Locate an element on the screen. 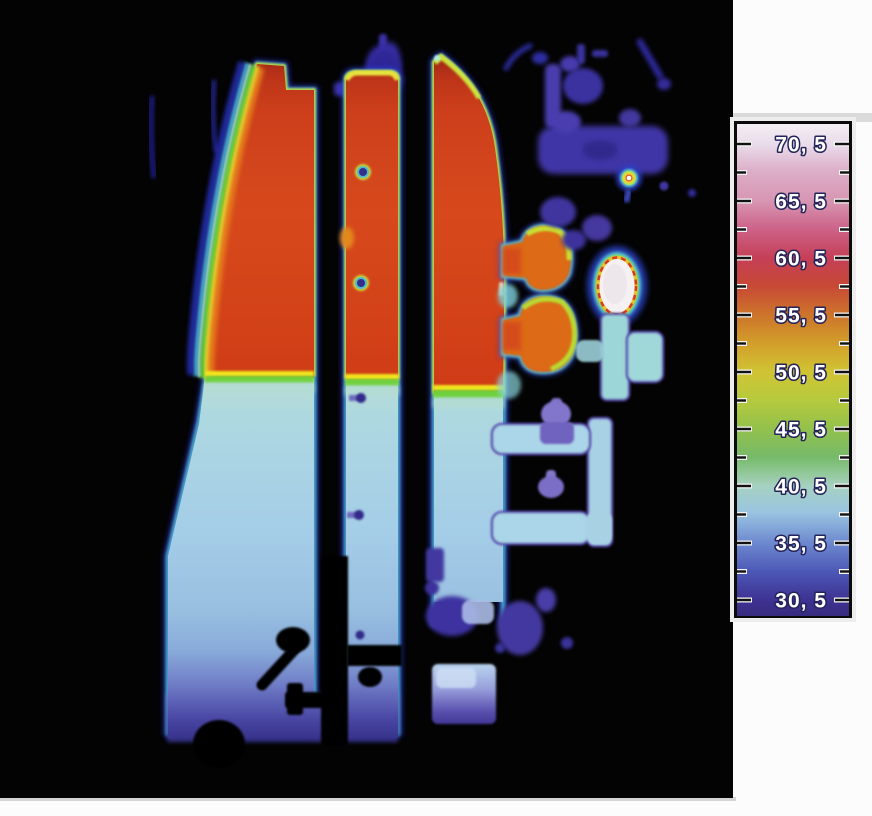  background-streaks is located at coordinates (348, 110).